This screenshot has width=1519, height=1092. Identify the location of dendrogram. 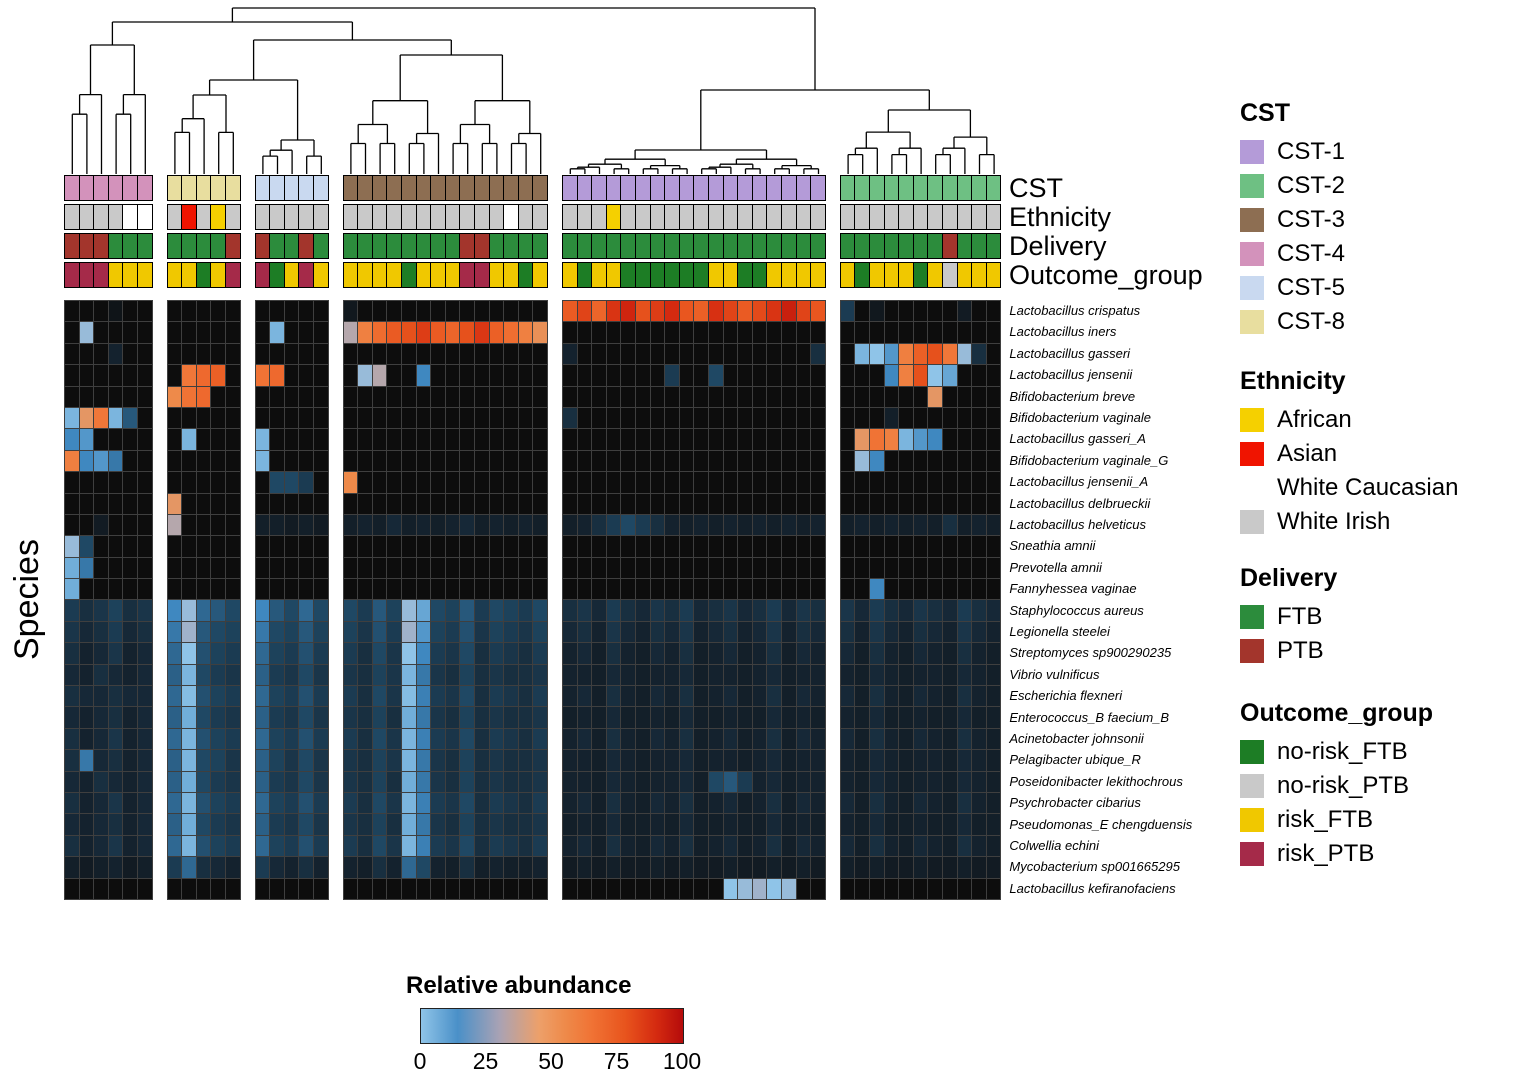
(533, 90).